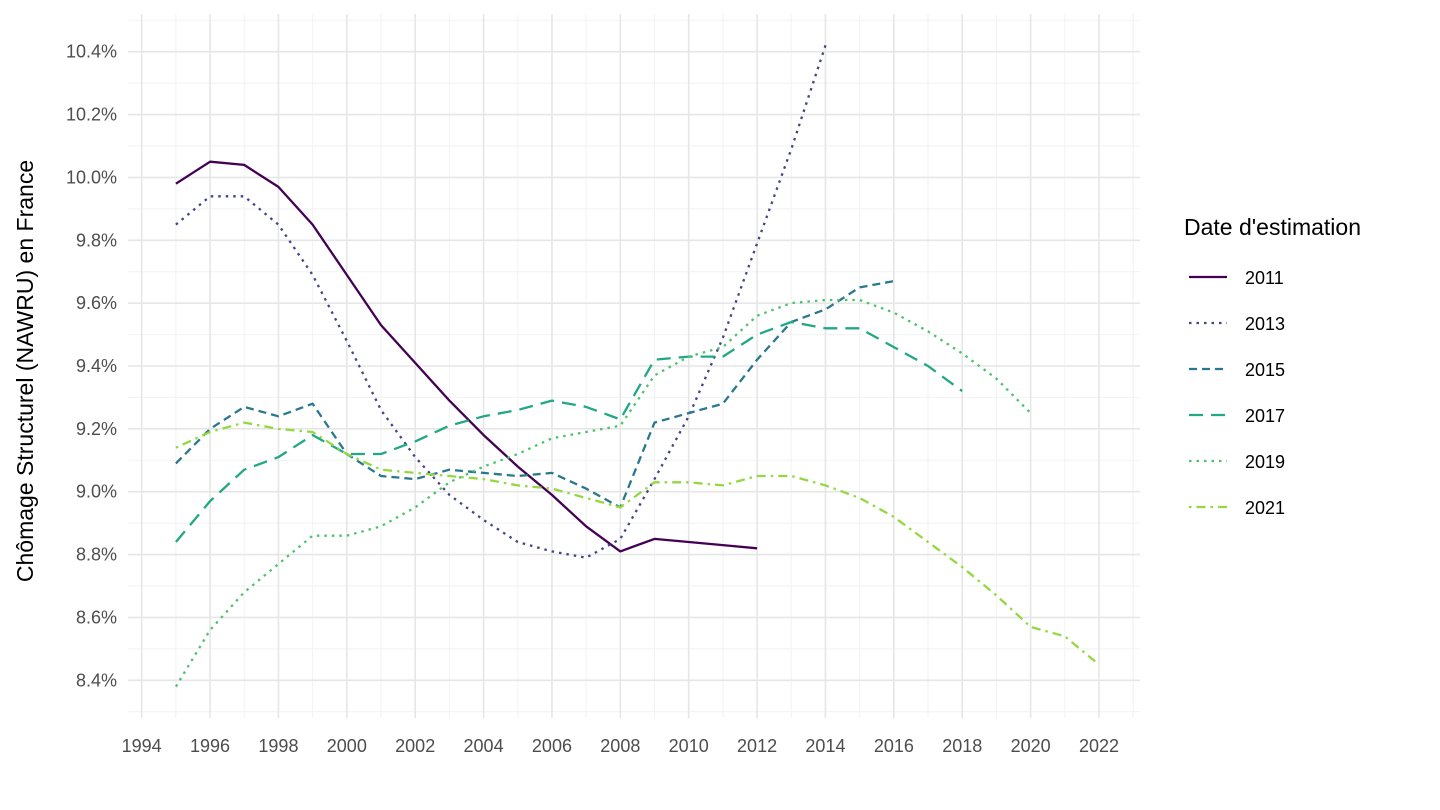 Image resolution: width=1440 pixels, height=810 pixels. What do you see at coordinates (962, 746) in the screenshot?
I see `x-tick-label: 2018` at bounding box center [962, 746].